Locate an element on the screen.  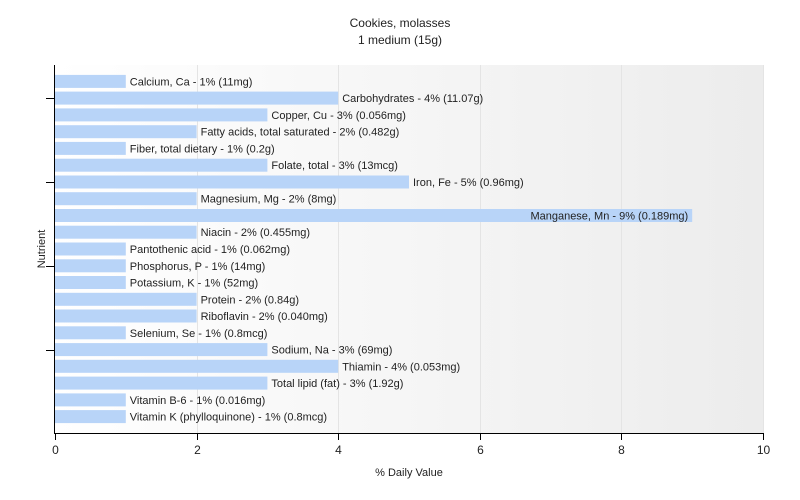
bar-label: Copper, Cu - 3% (0.056mg) is located at coordinates (338, 116).